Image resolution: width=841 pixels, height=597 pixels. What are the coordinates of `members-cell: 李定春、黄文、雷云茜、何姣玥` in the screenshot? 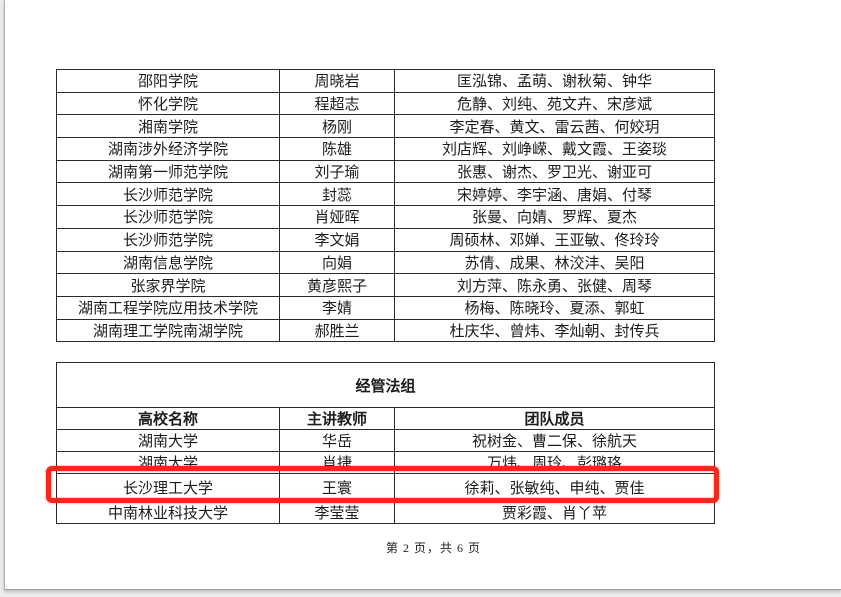 It's located at (554, 126).